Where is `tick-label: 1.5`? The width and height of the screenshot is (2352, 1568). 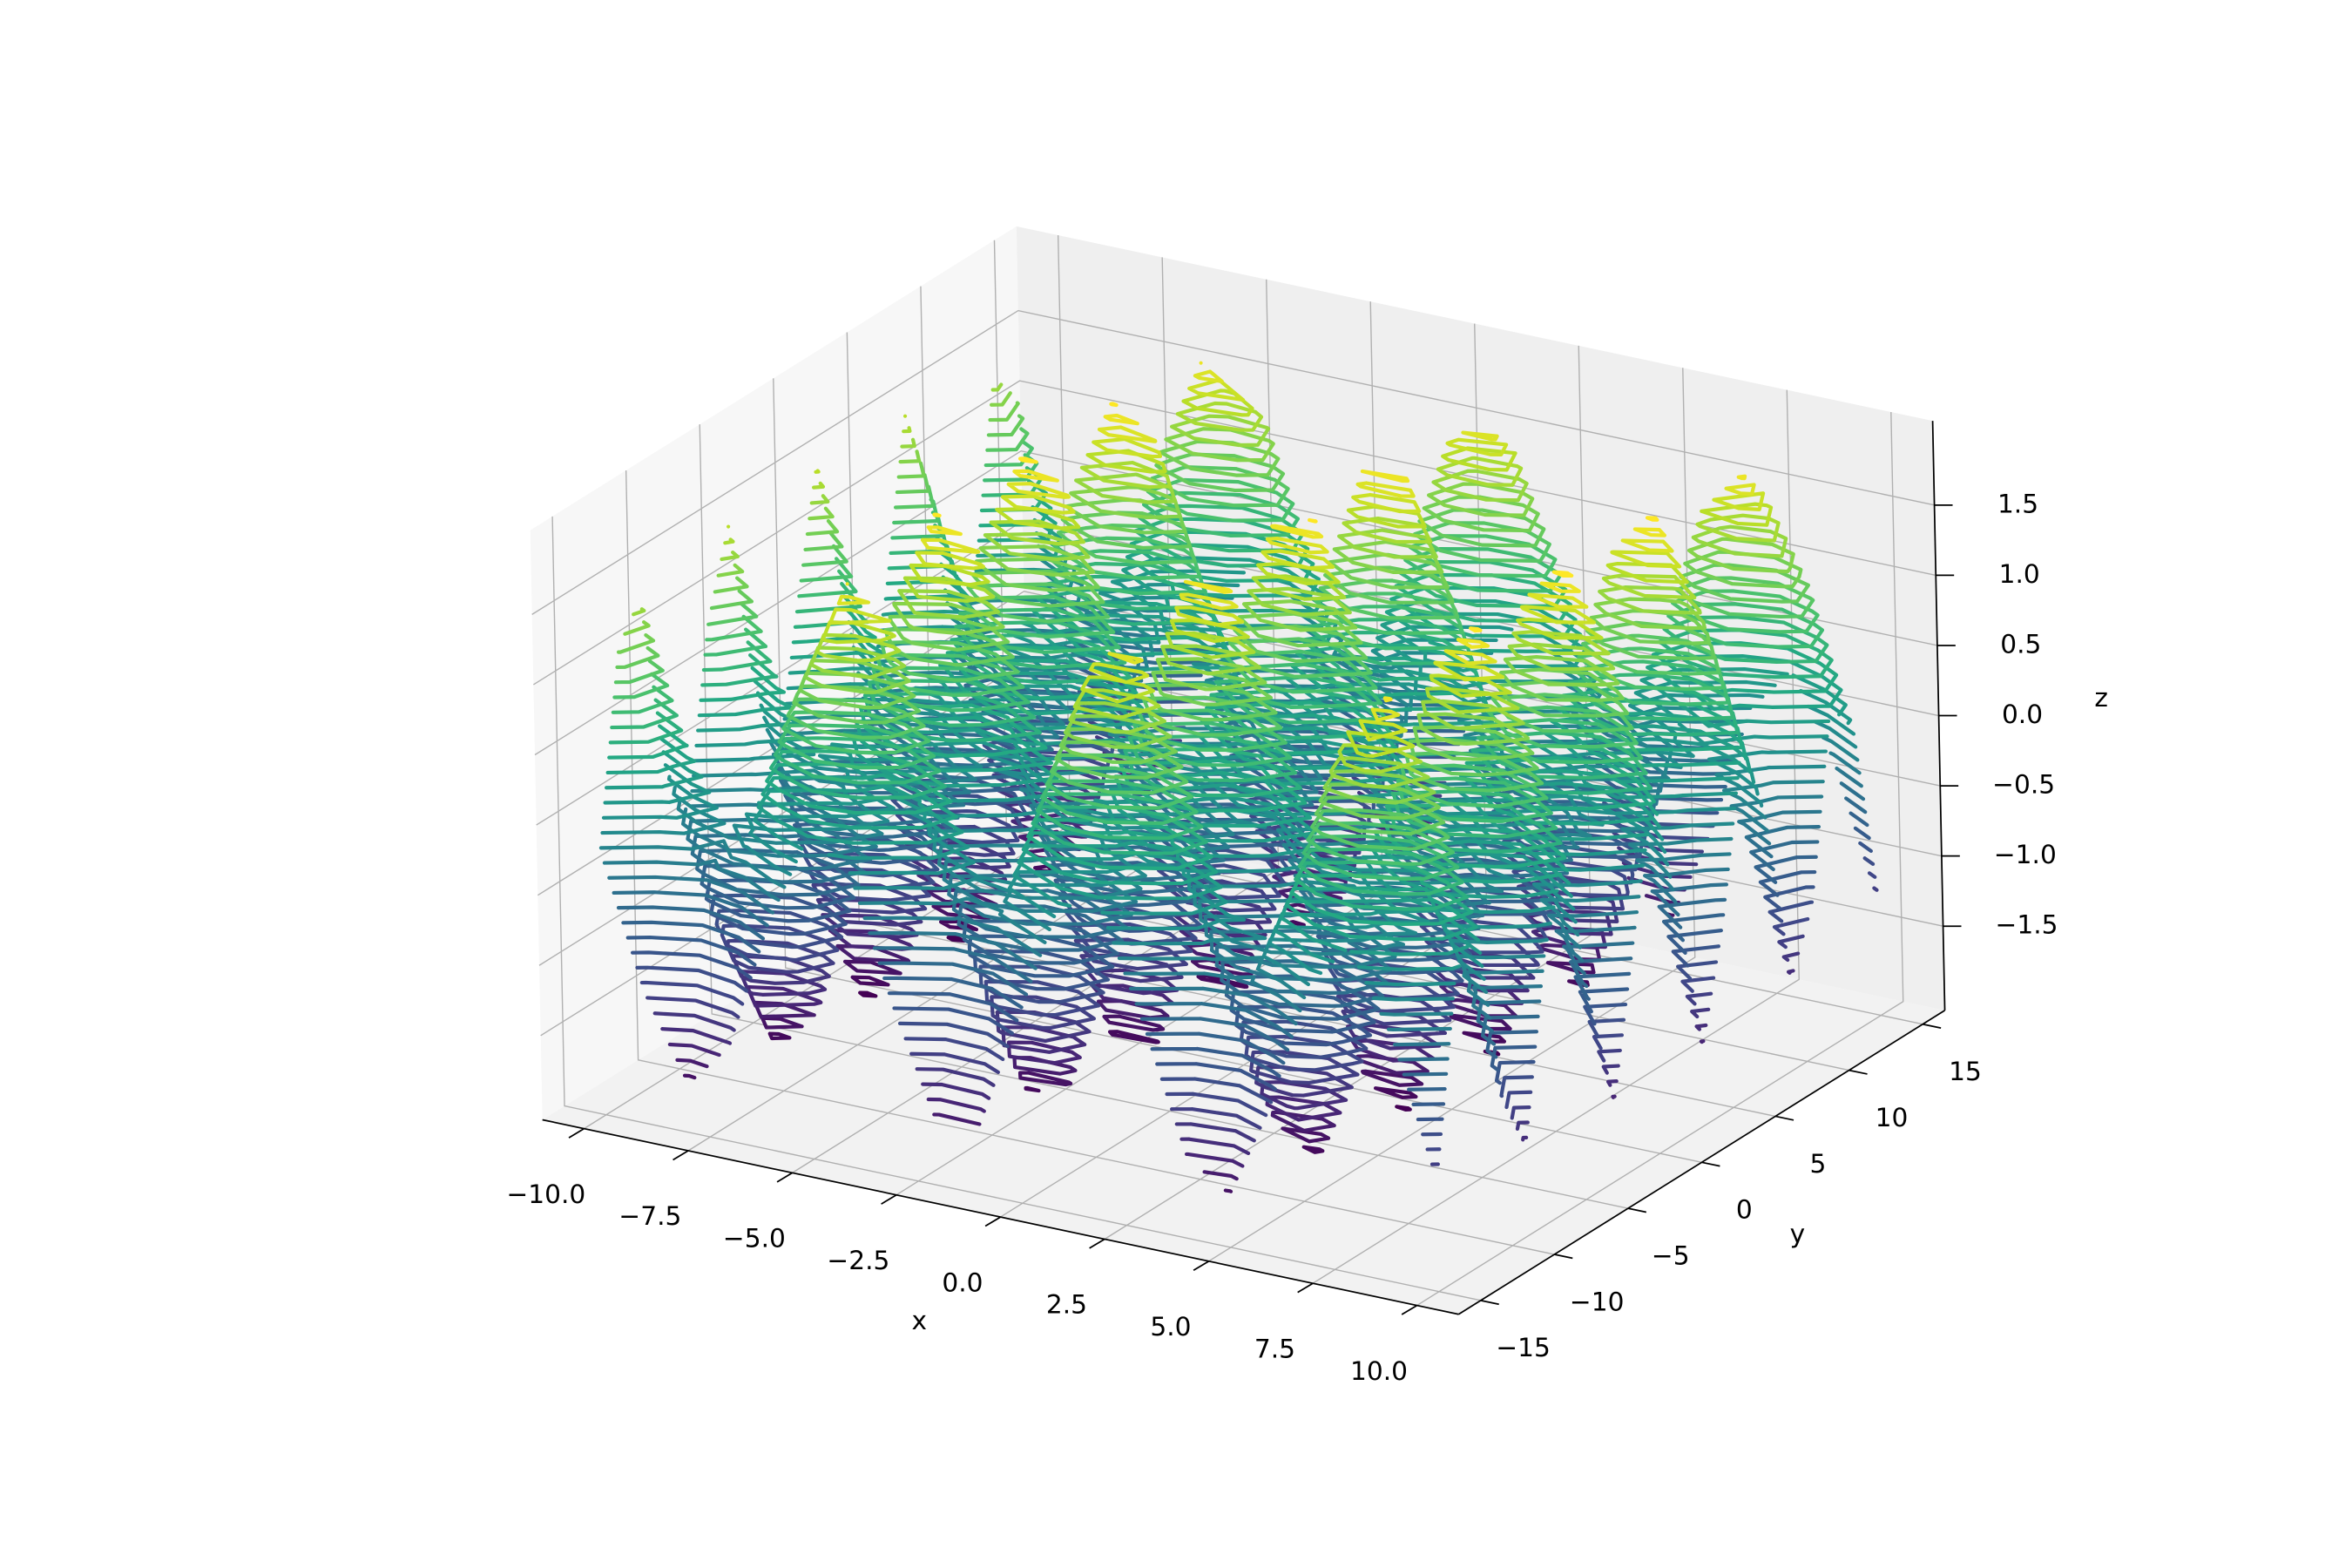 tick-label: 1.5 is located at coordinates (2017, 503).